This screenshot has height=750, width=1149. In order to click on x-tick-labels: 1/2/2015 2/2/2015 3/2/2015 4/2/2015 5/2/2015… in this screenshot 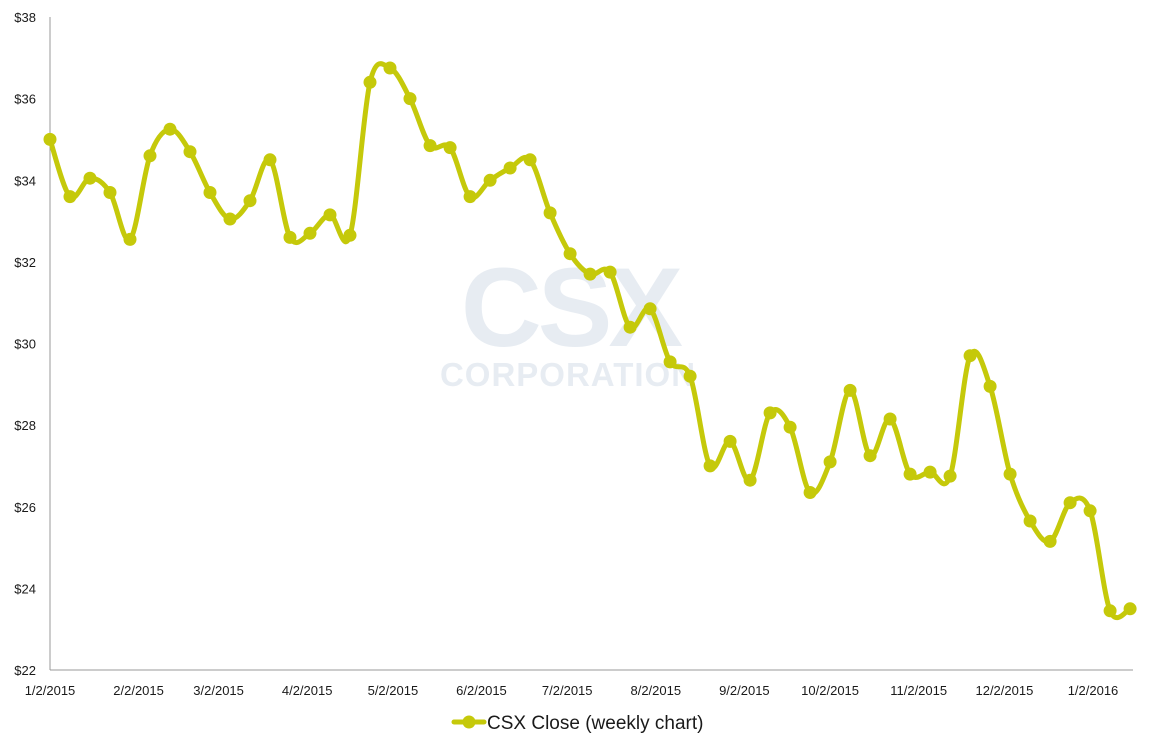, I will do `click(572, 690)`.